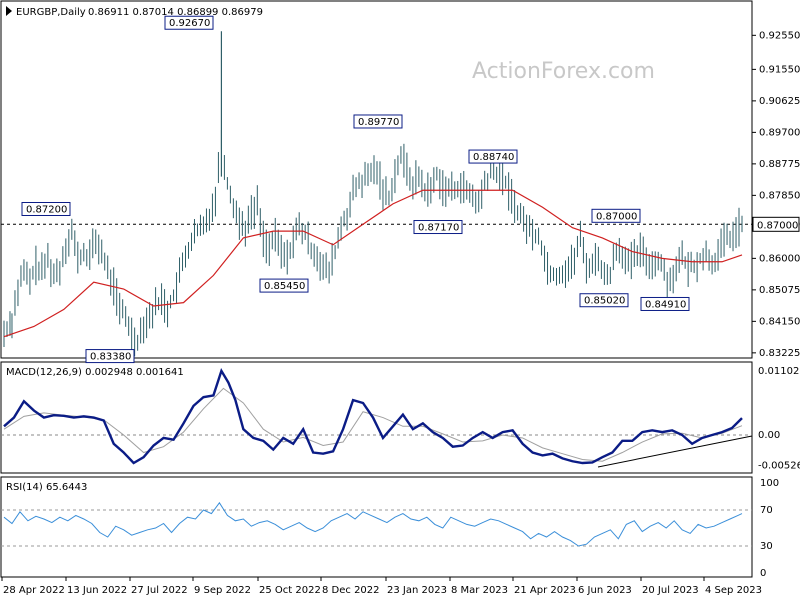 Image resolution: width=800 pixels, height=600 pixels. I want to click on x-tick-label: 9 Sep 2022, so click(222, 590).